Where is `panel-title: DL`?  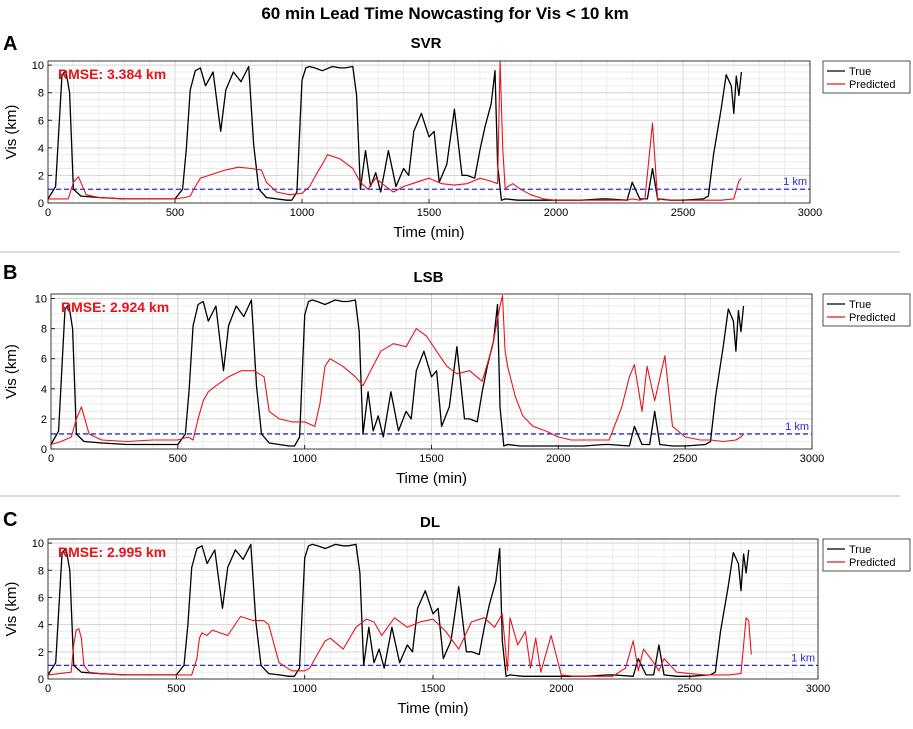 panel-title: DL is located at coordinates (430, 522).